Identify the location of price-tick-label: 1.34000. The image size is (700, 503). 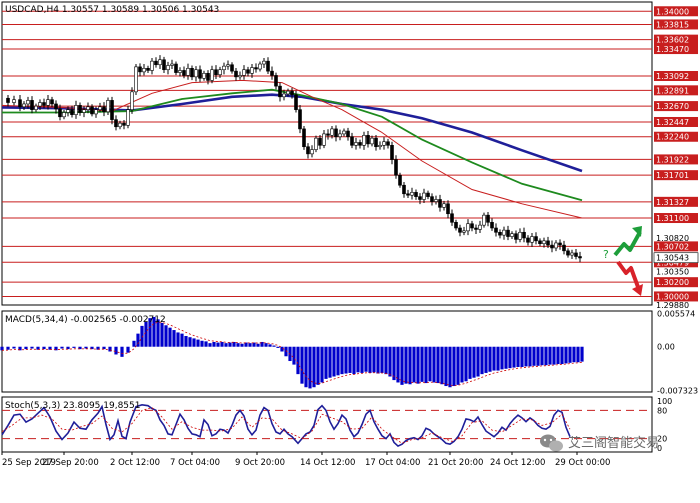
(672, 11).